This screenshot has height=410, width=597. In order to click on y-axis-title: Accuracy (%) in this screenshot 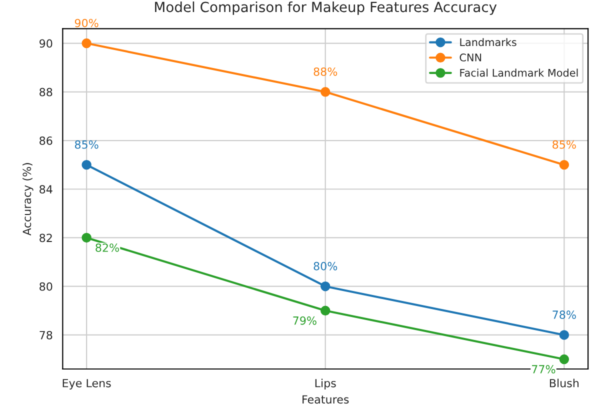, I will do `click(28, 199)`.